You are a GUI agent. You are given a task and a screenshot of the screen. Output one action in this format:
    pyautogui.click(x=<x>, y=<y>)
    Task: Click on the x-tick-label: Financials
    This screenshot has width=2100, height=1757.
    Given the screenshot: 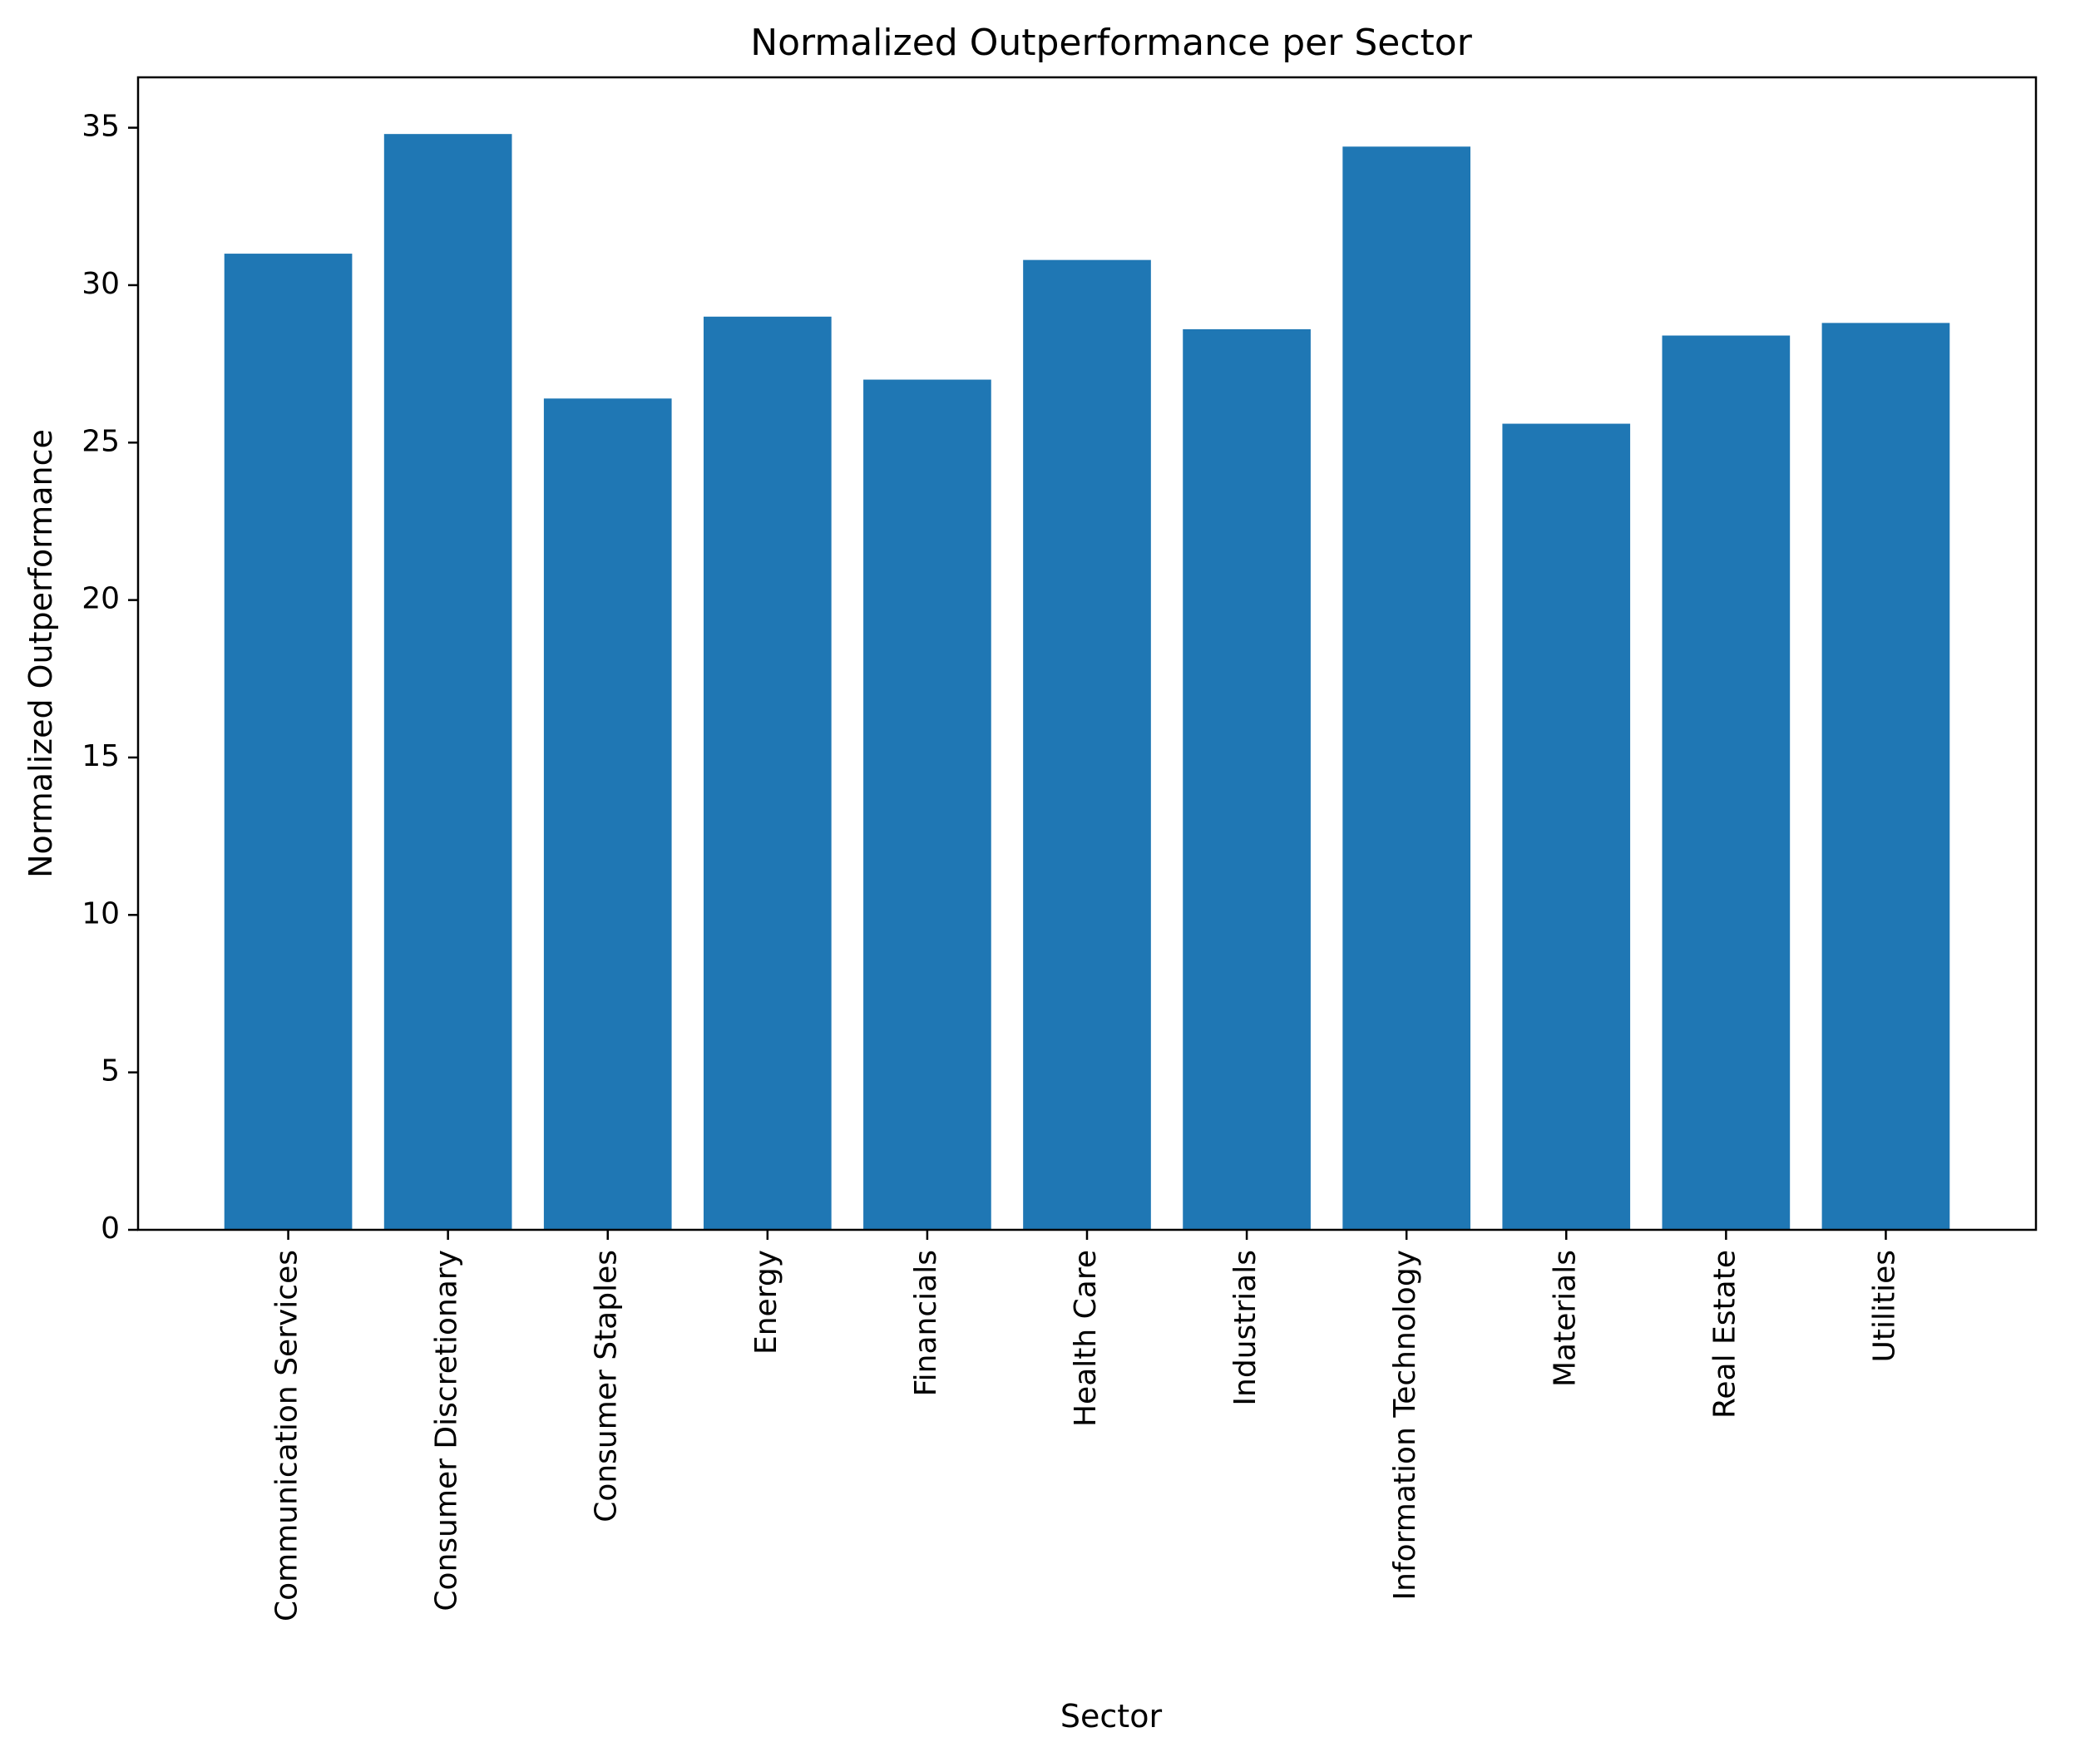 What is the action you would take?
    pyautogui.click(x=926, y=1323)
    